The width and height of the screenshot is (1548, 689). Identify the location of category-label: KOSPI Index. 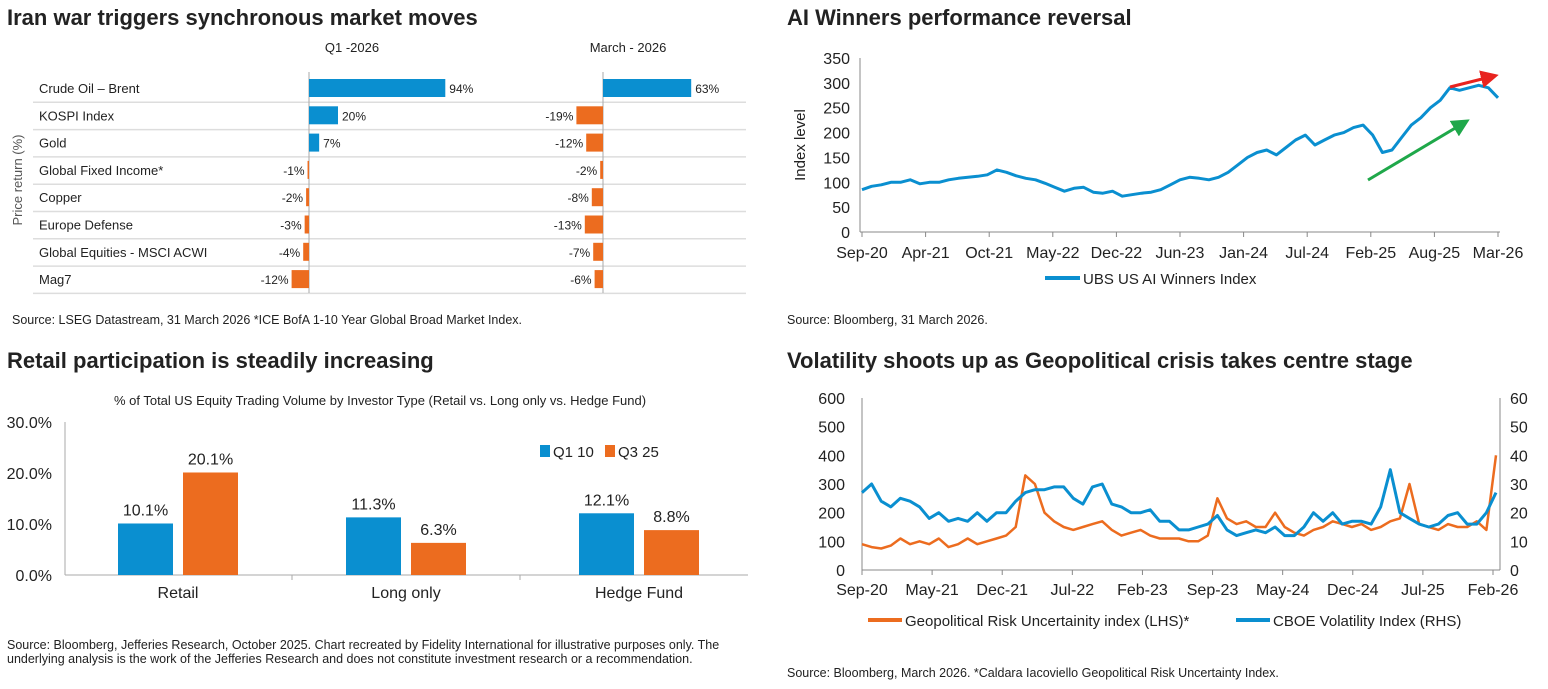
(77, 115).